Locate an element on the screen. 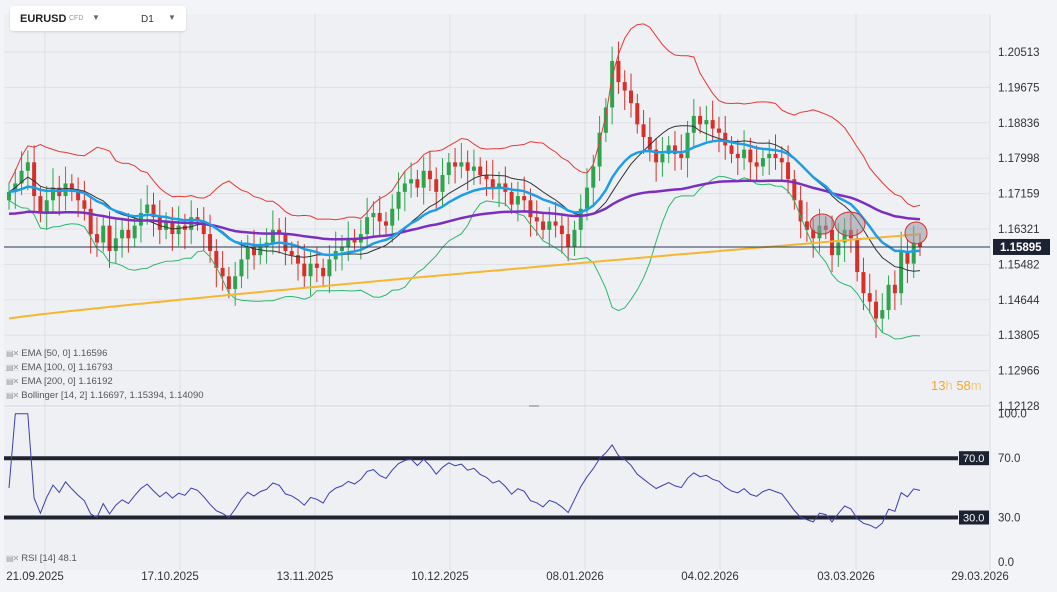 The width and height of the screenshot is (1057, 592). current-price-label: 1.15895 is located at coordinates (1021, 248).